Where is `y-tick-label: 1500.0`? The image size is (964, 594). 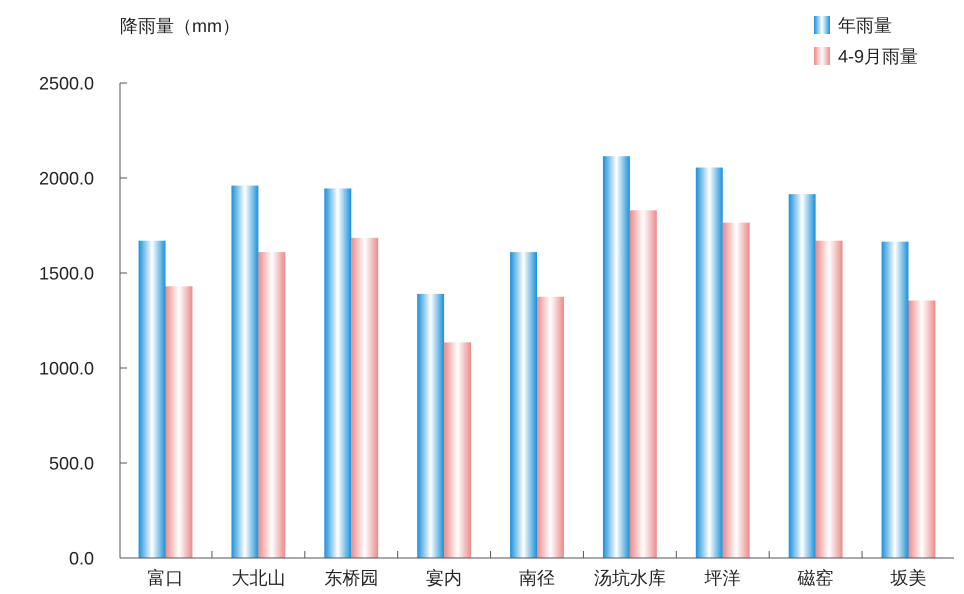
y-tick-label: 1500.0 is located at coordinates (66, 273).